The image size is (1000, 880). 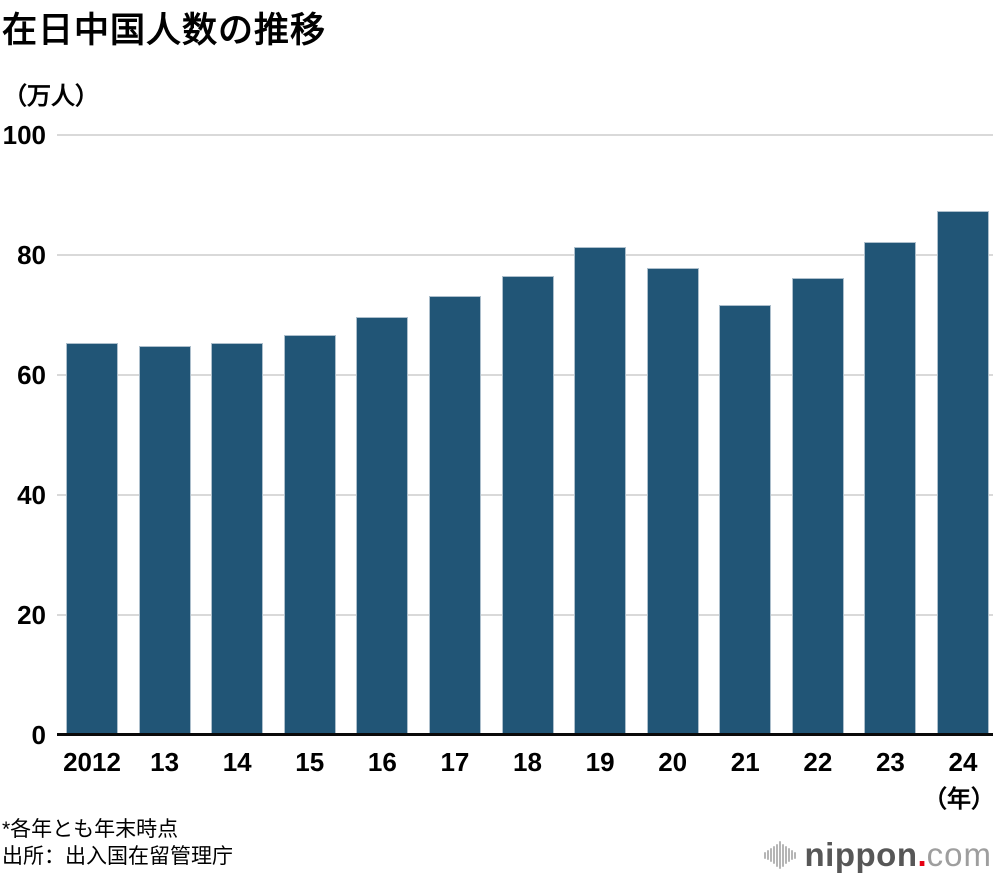 I want to click on footnote-source: 出所：出入国在留管理庁, so click(x=117, y=856).